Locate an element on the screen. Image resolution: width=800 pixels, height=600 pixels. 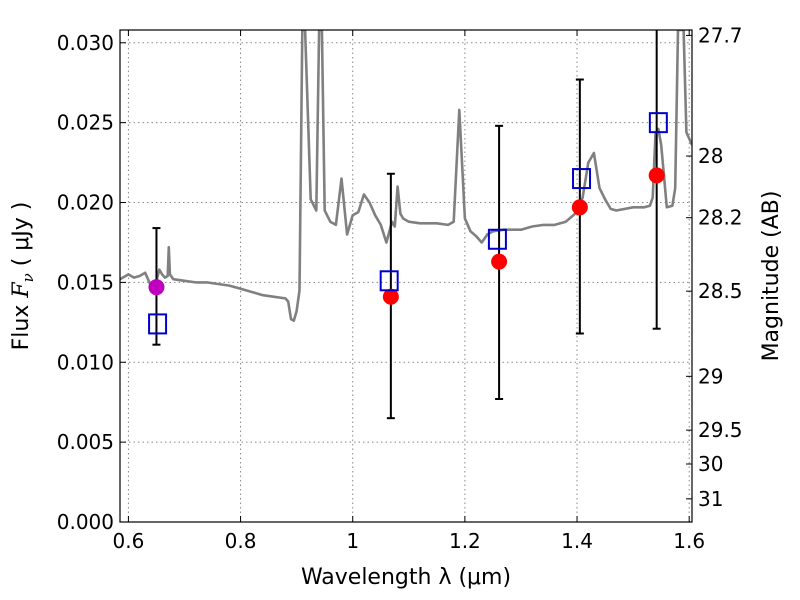
x-tick-label: 0.6 is located at coordinates (129, 541).